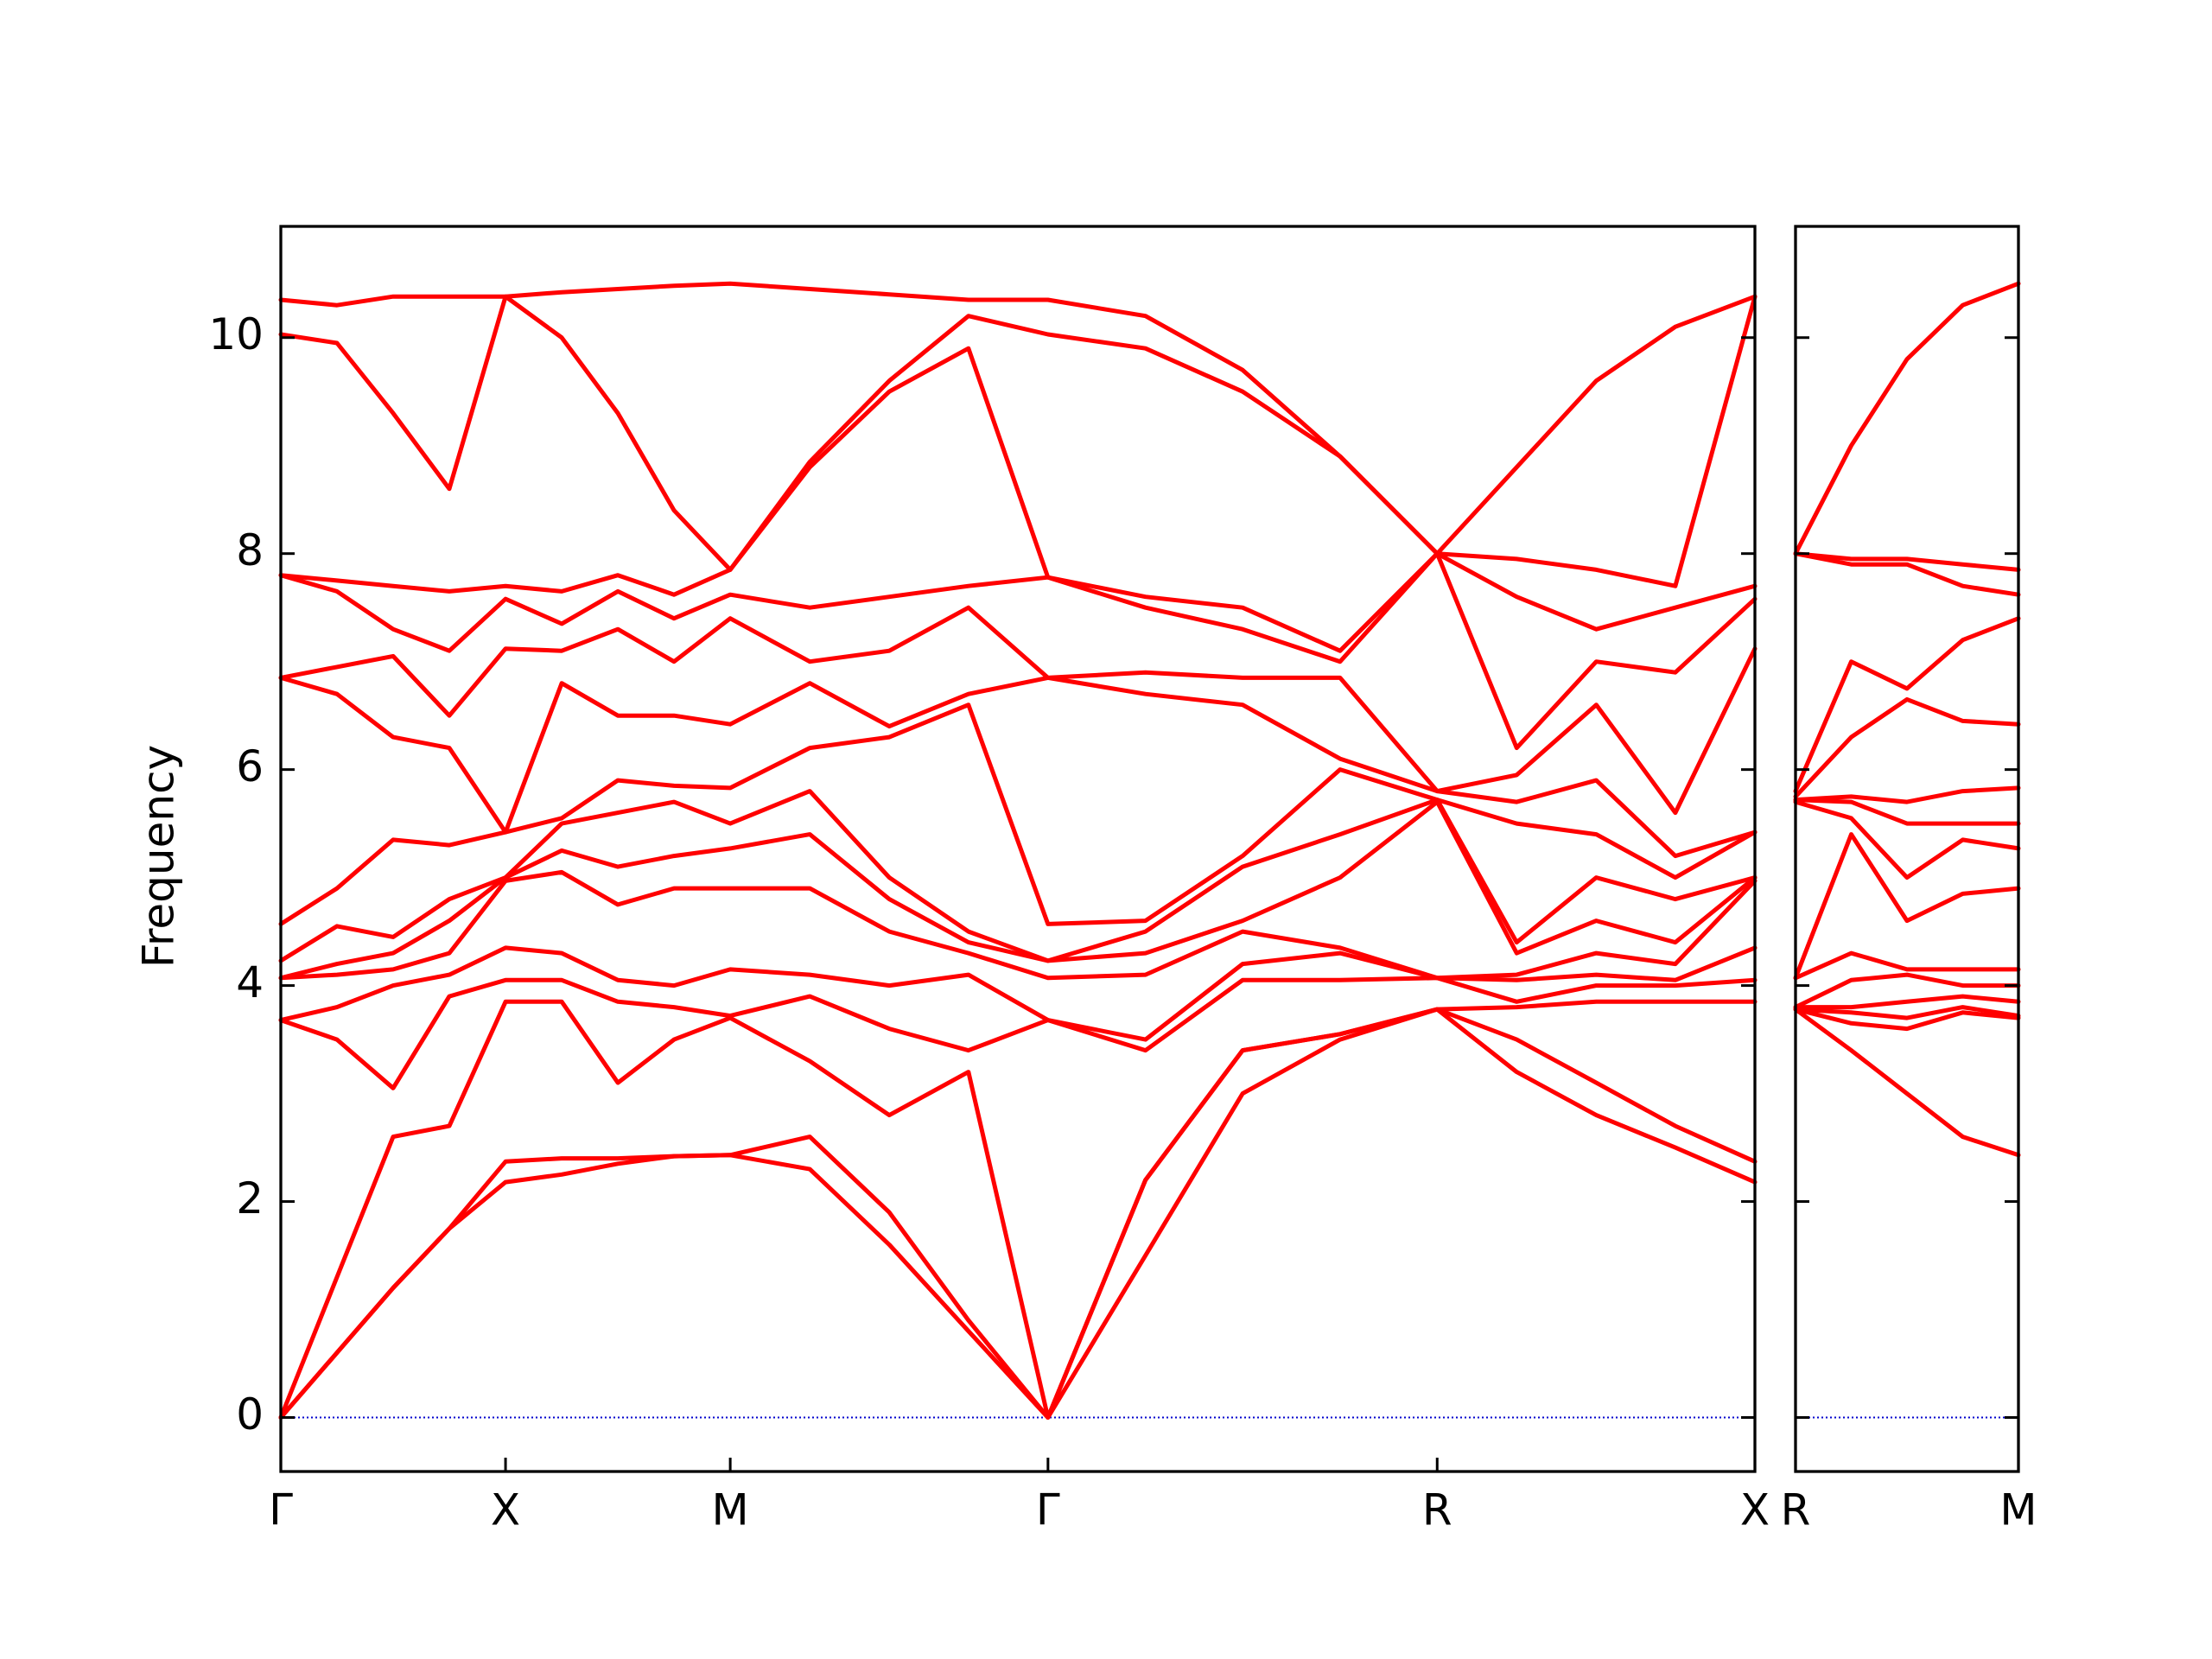 The width and height of the screenshot is (2212, 1659). I want to click on y-tick-label: 4, so click(250, 982).